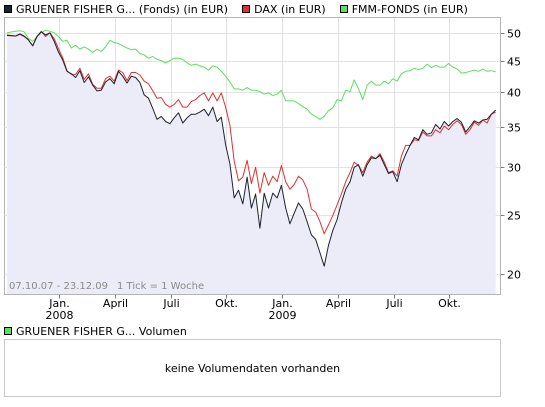 The width and height of the screenshot is (545, 407). Describe the element at coordinates (343, 9) in the screenshot. I see `legend-swatch-fmm` at that location.